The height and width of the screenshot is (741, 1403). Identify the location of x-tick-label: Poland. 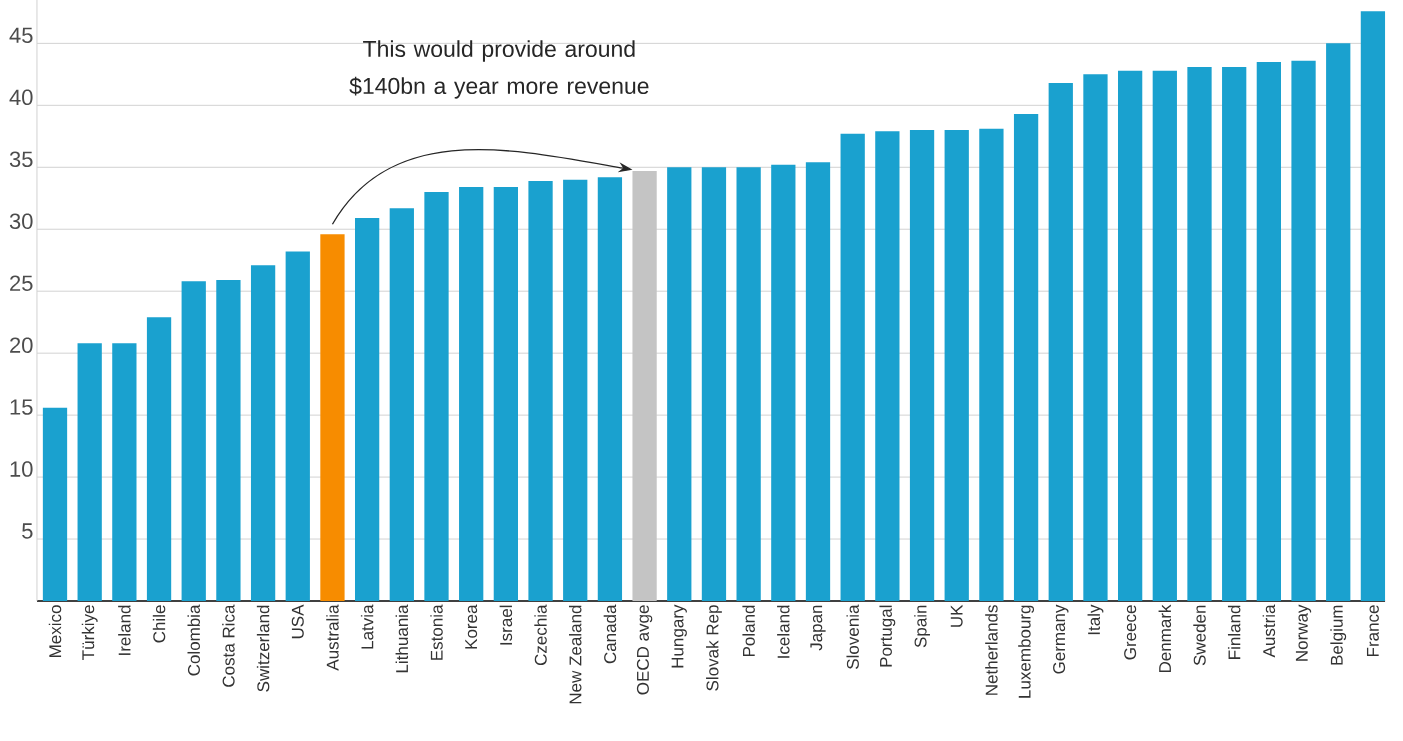
(748, 631).